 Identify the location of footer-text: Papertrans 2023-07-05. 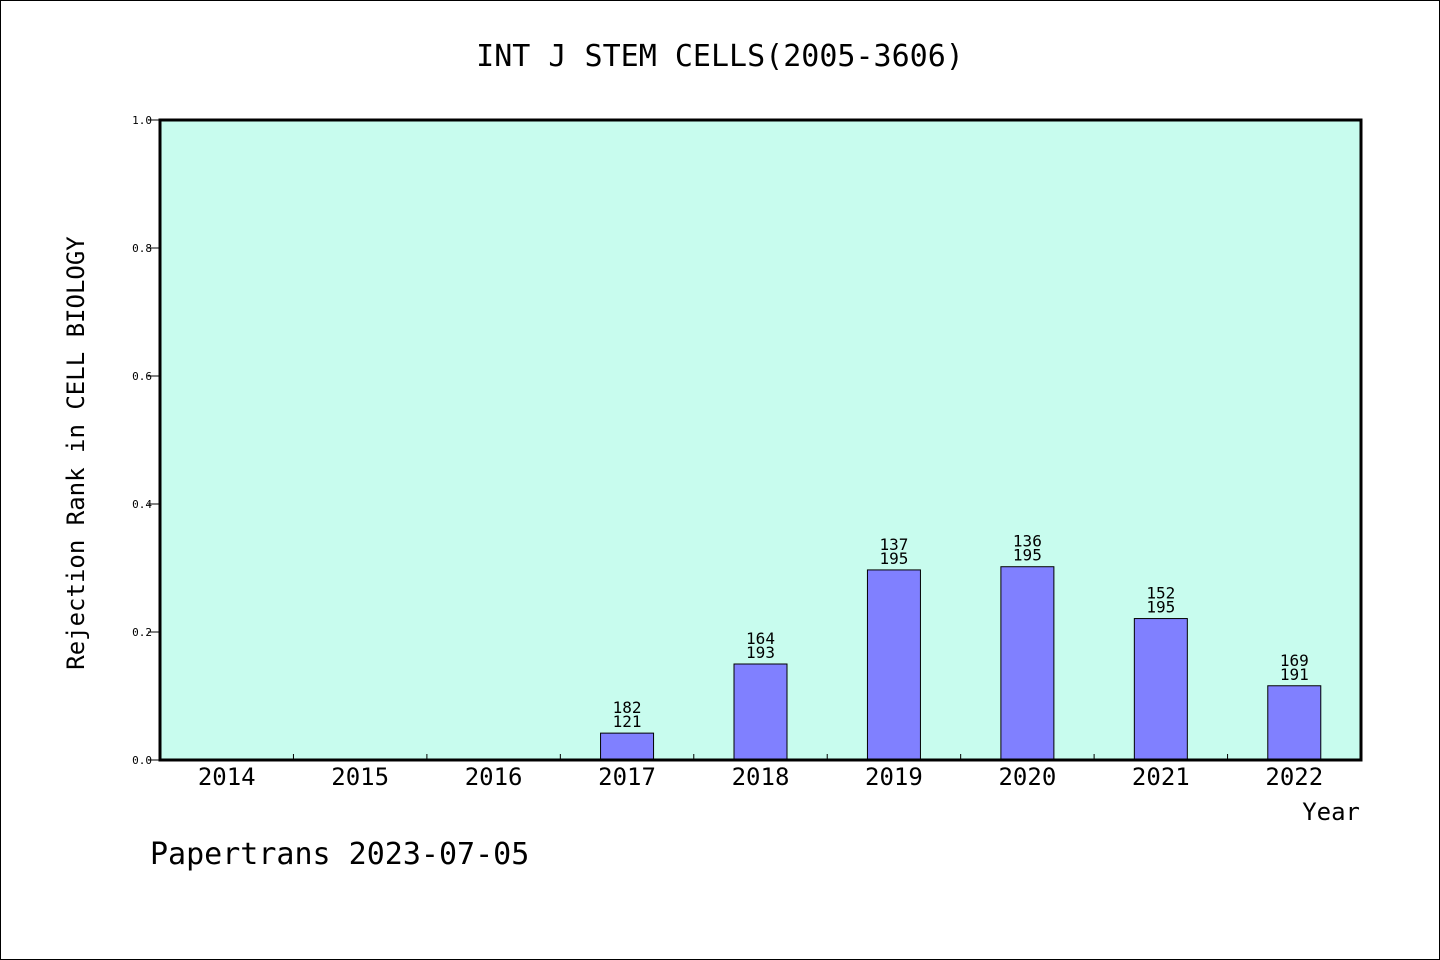
(339, 854).